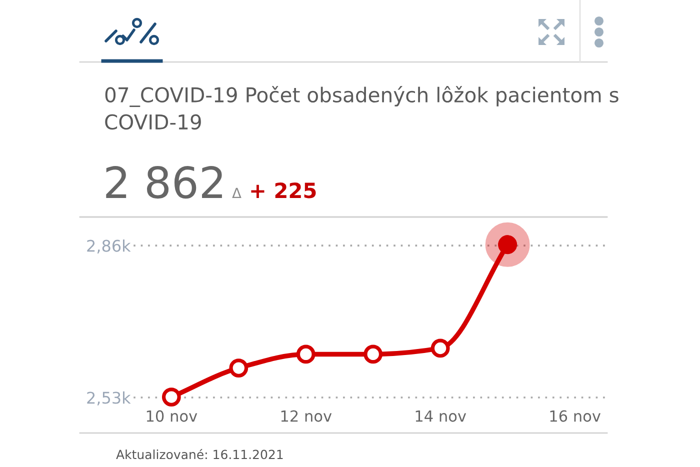 The image size is (700, 467). Describe the element at coordinates (109, 246) in the screenshot. I see `y-tick-label: 2,86k` at that location.